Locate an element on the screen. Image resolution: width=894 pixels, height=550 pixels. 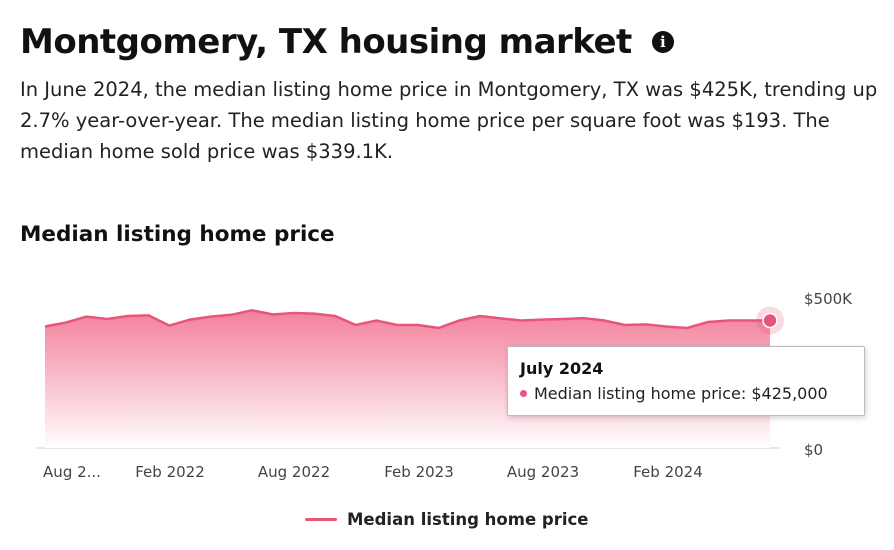
page-header: Montgomery, TX housing market i is located at coordinates (347, 42).